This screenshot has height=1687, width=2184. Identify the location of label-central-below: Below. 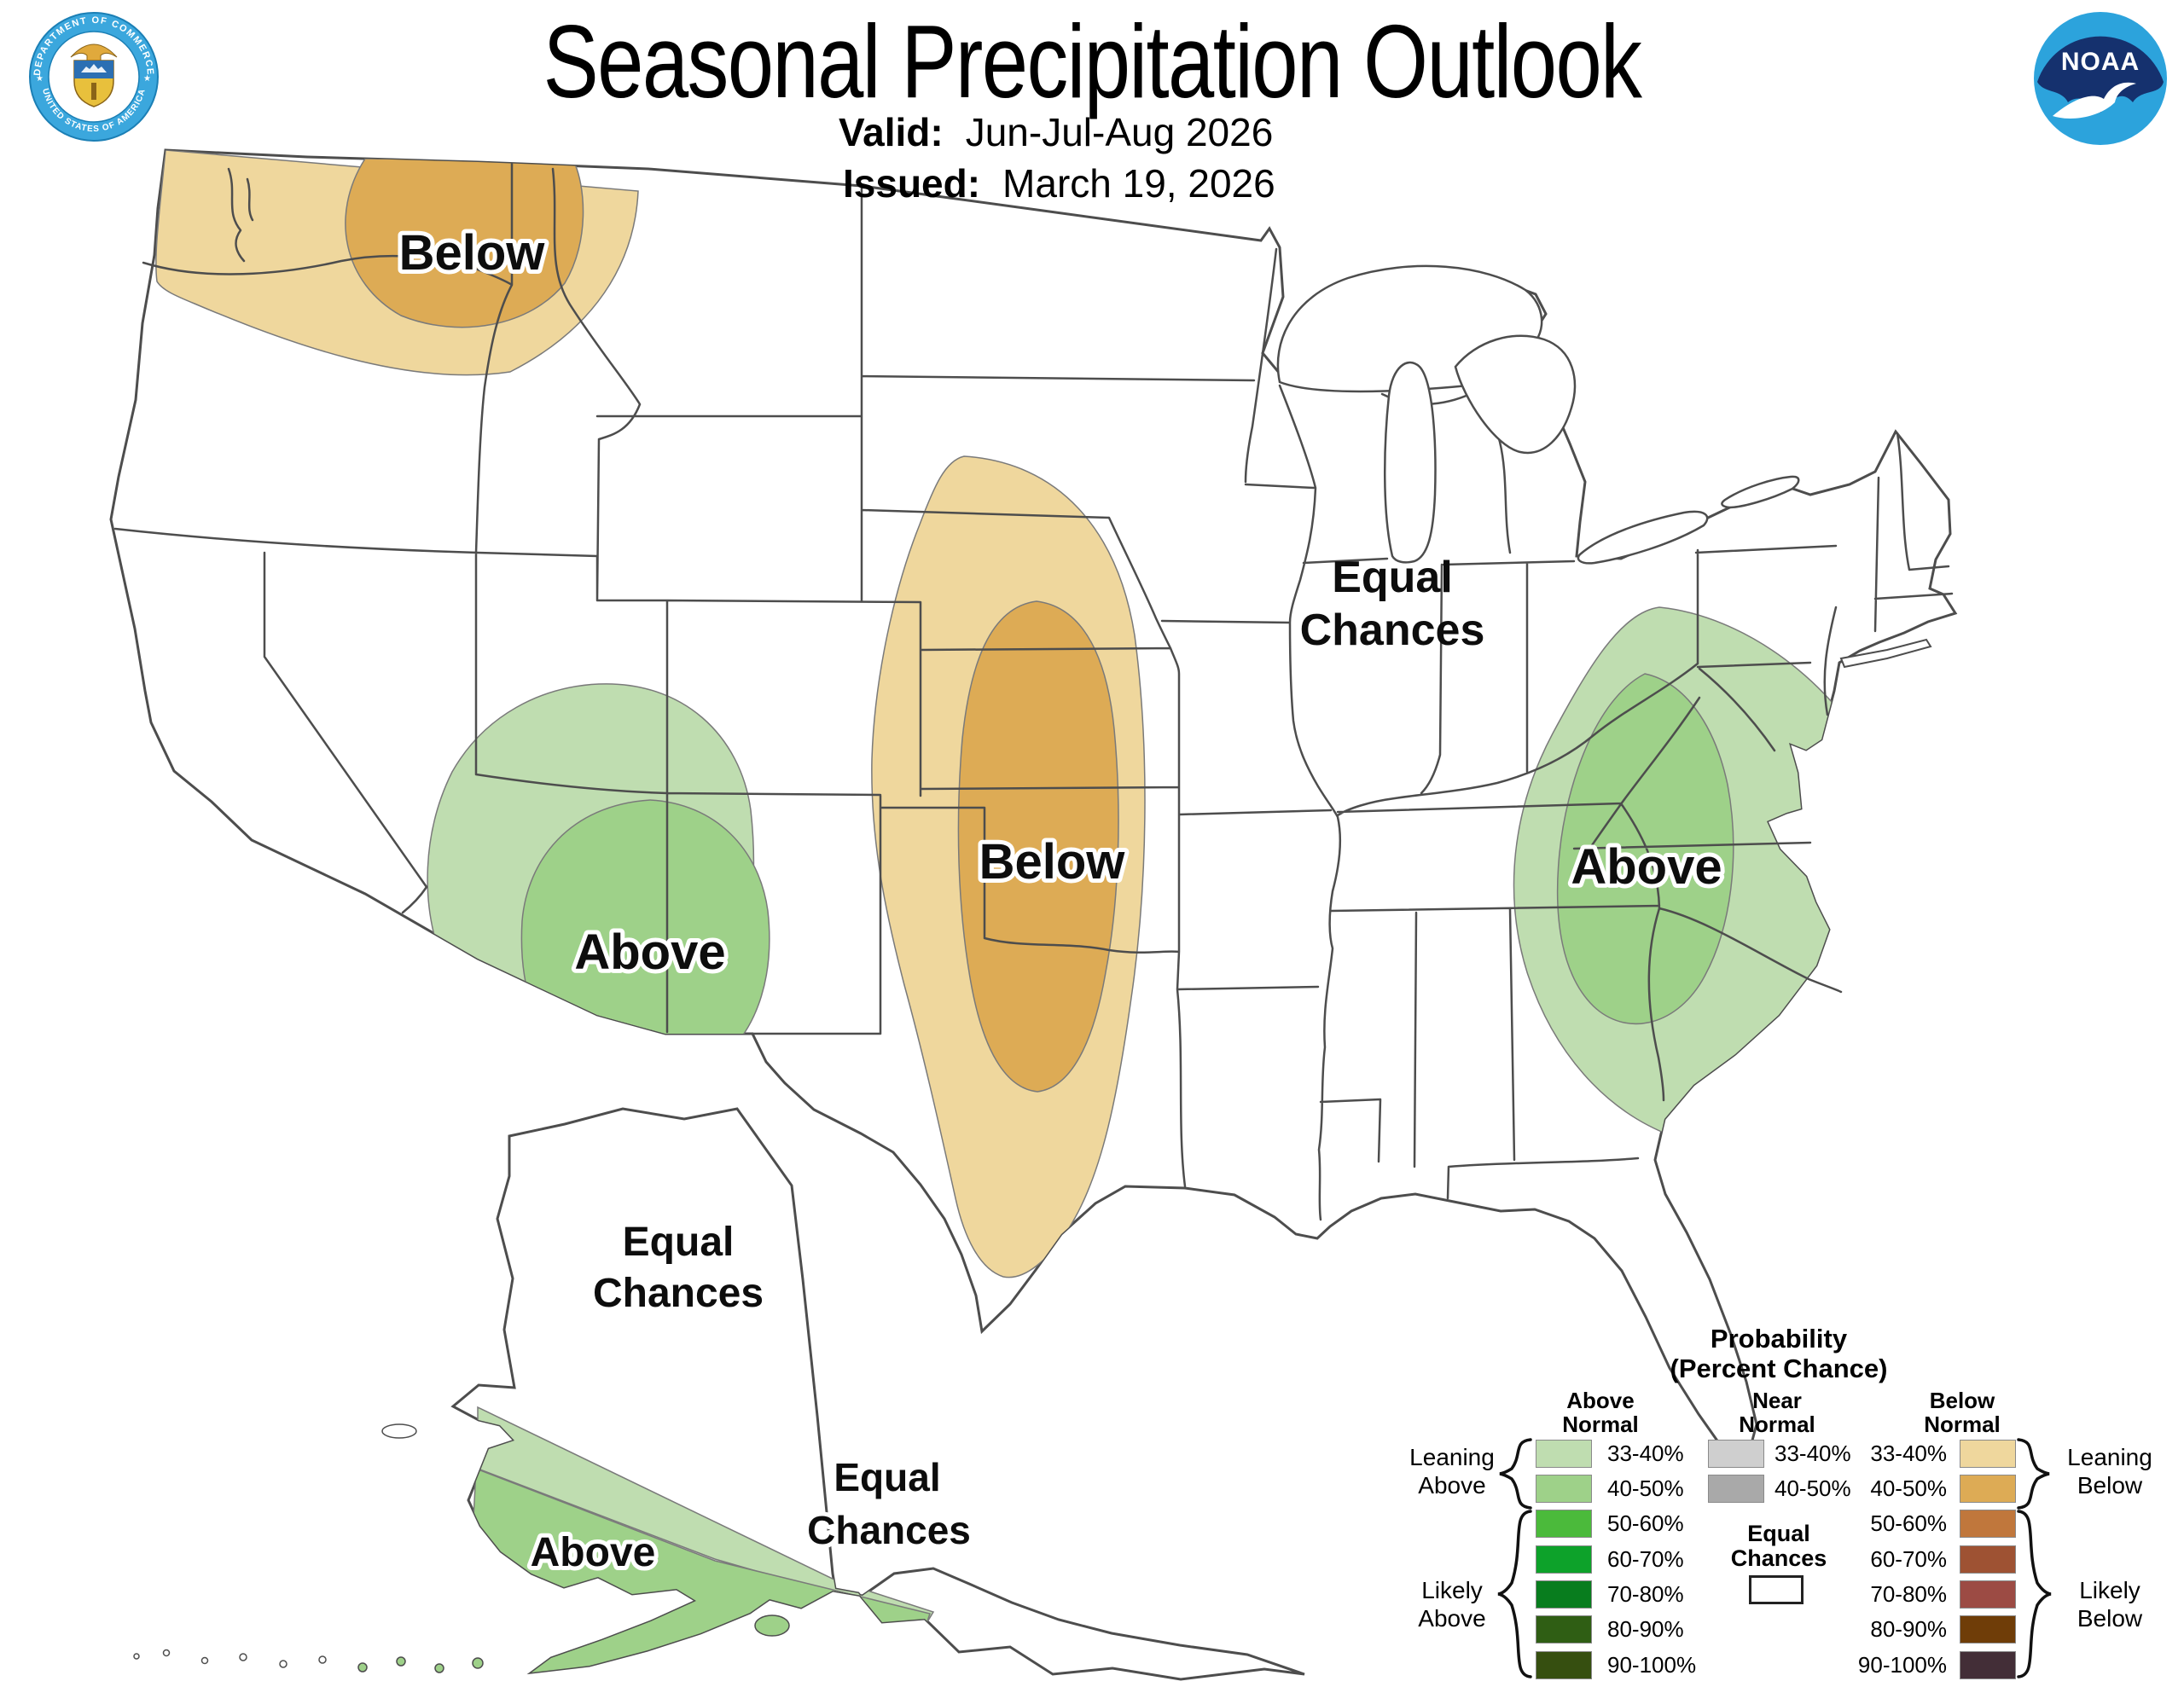
(1052, 862).